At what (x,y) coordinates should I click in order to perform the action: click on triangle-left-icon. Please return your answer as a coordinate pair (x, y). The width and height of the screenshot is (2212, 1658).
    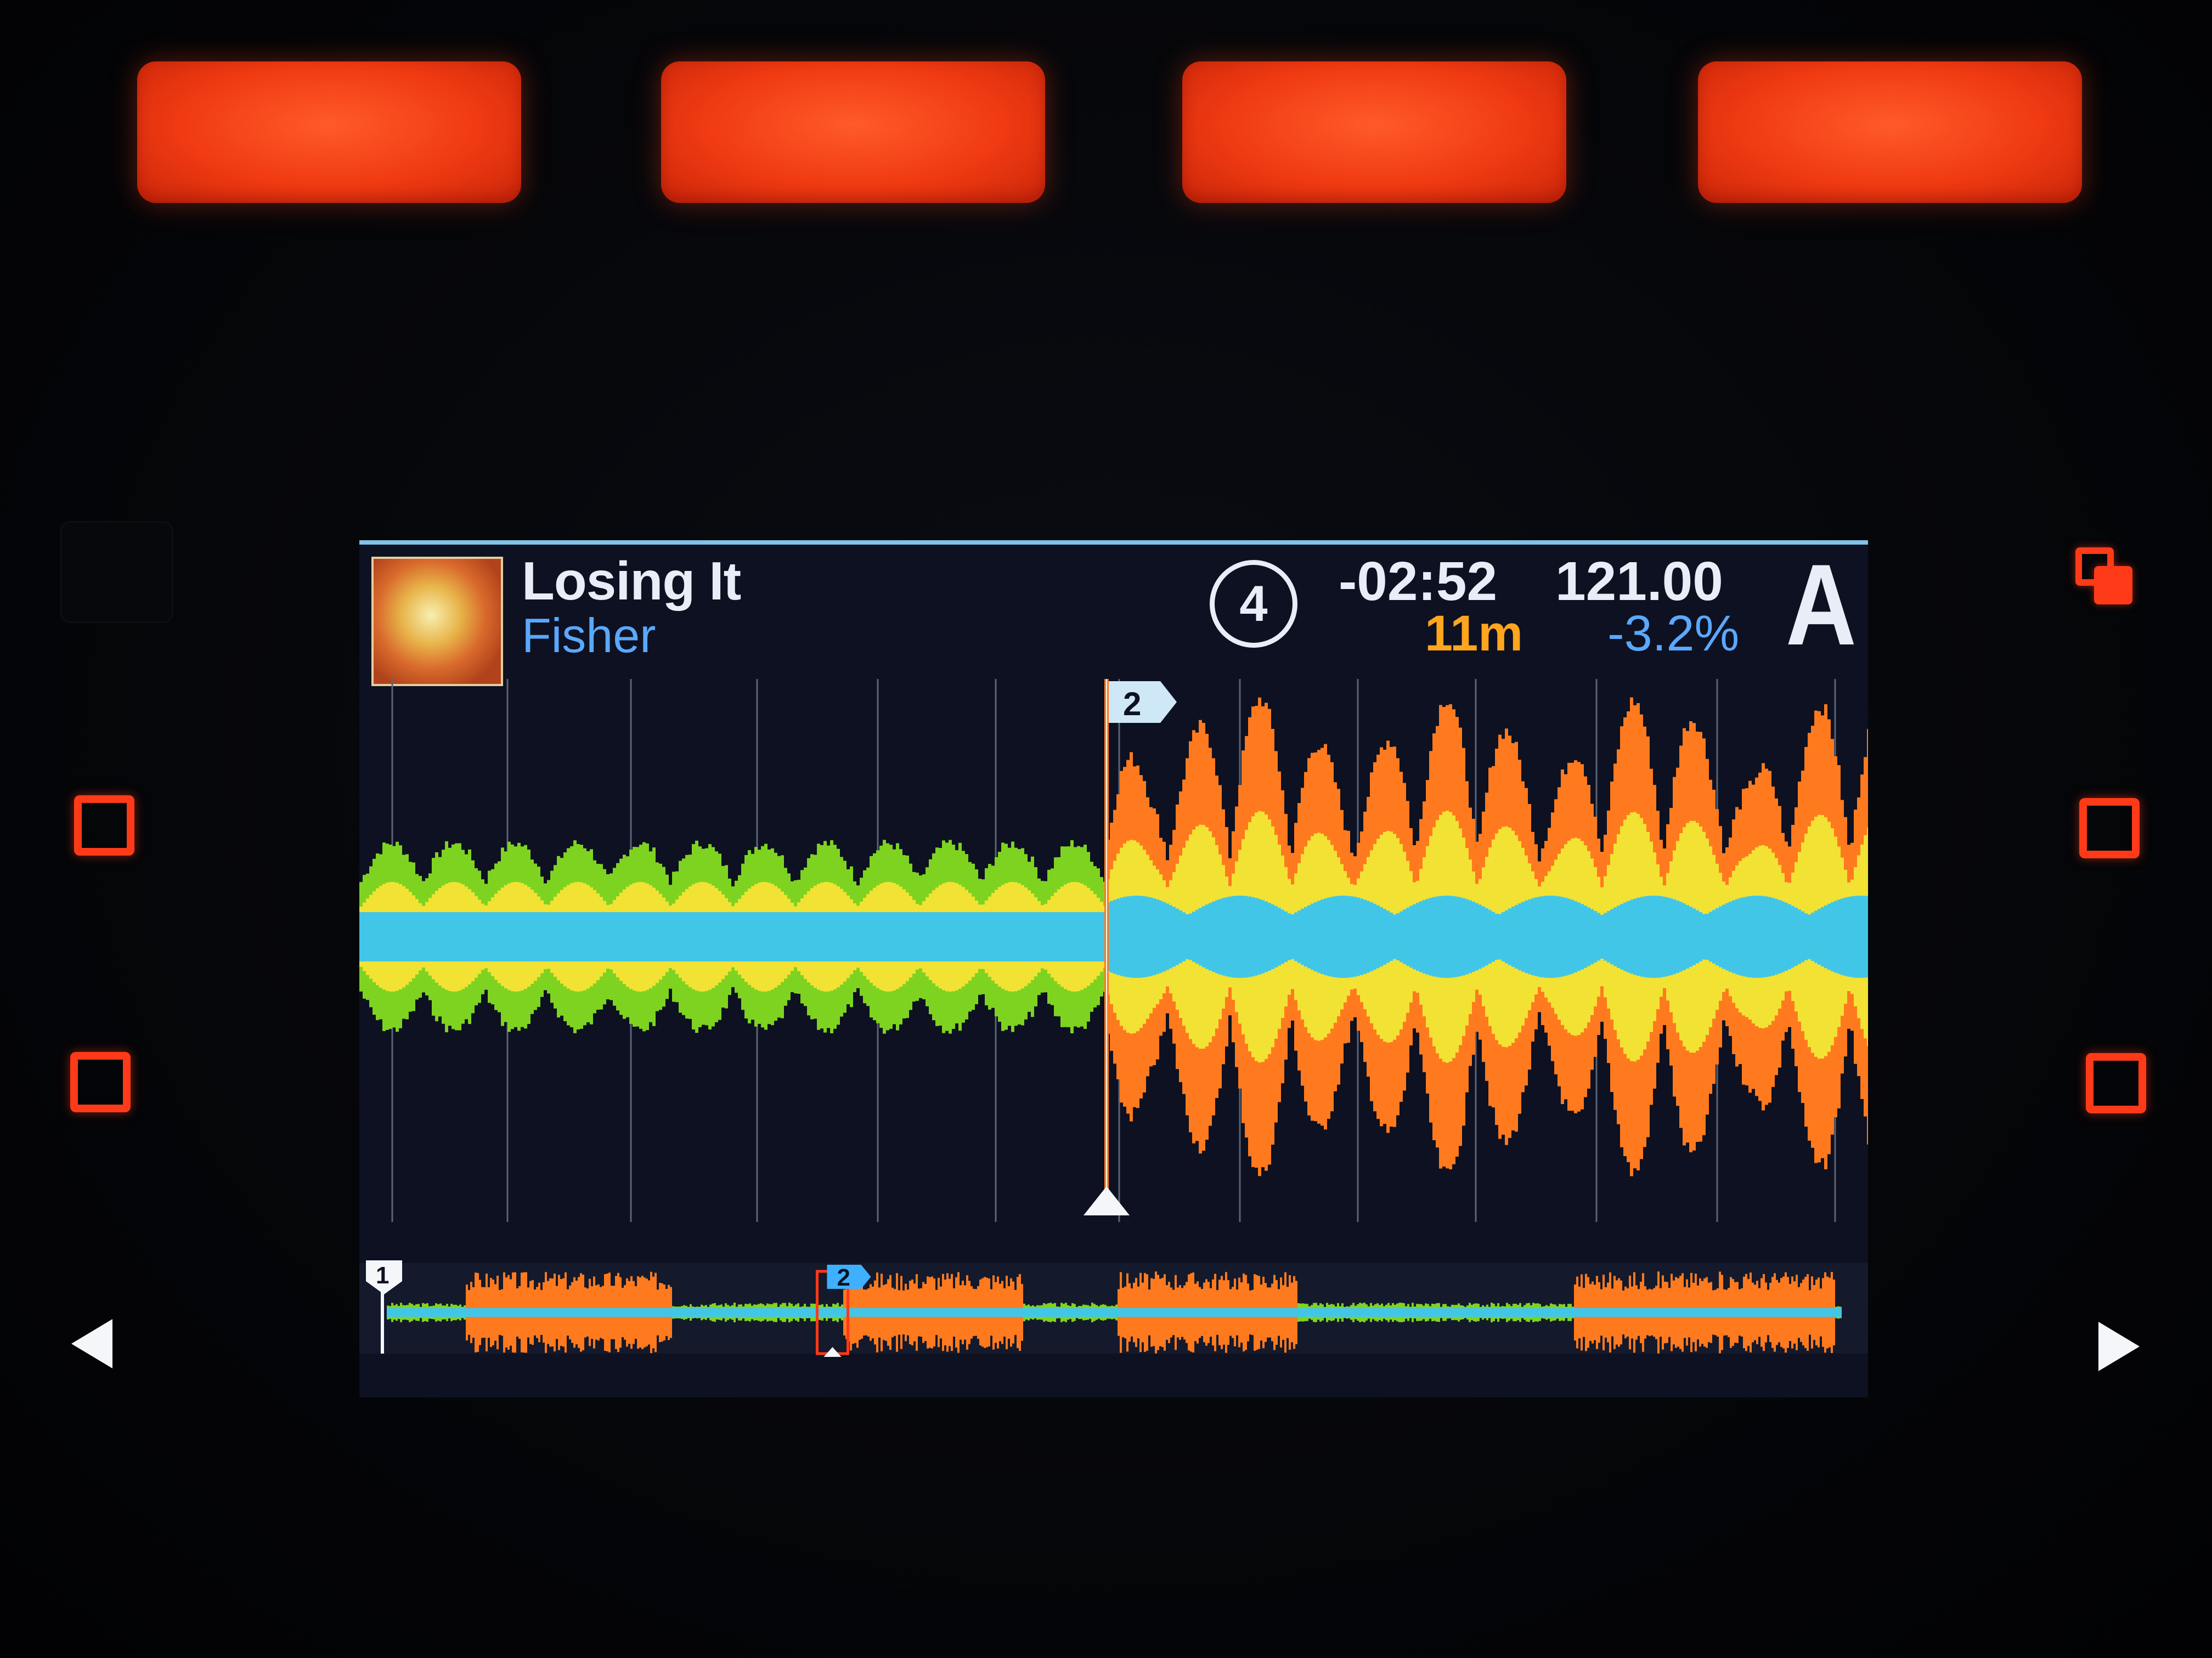
    Looking at the image, I should click on (93, 1344).